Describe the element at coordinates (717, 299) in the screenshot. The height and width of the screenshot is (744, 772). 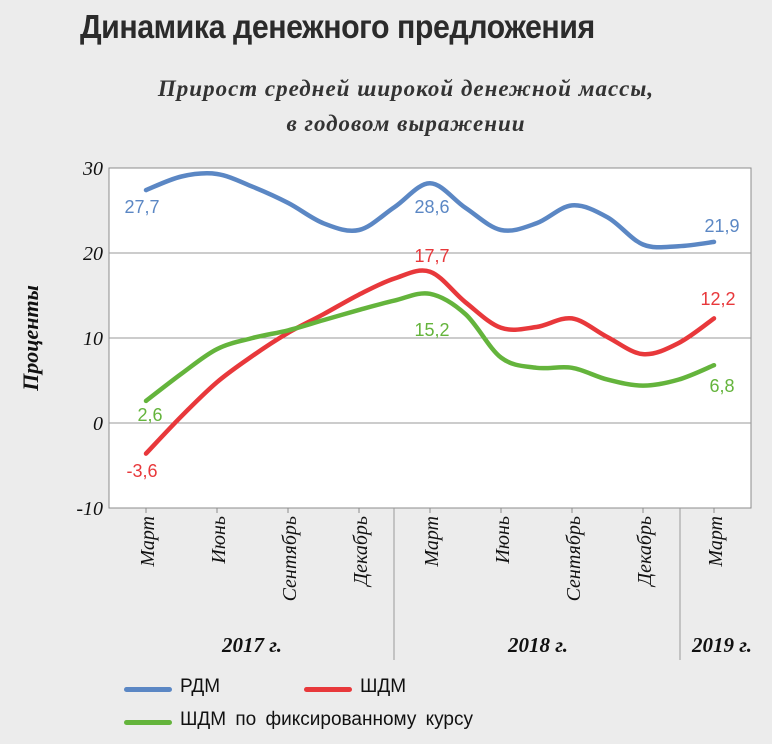
I see `data-label-shdm: 12,2` at that location.